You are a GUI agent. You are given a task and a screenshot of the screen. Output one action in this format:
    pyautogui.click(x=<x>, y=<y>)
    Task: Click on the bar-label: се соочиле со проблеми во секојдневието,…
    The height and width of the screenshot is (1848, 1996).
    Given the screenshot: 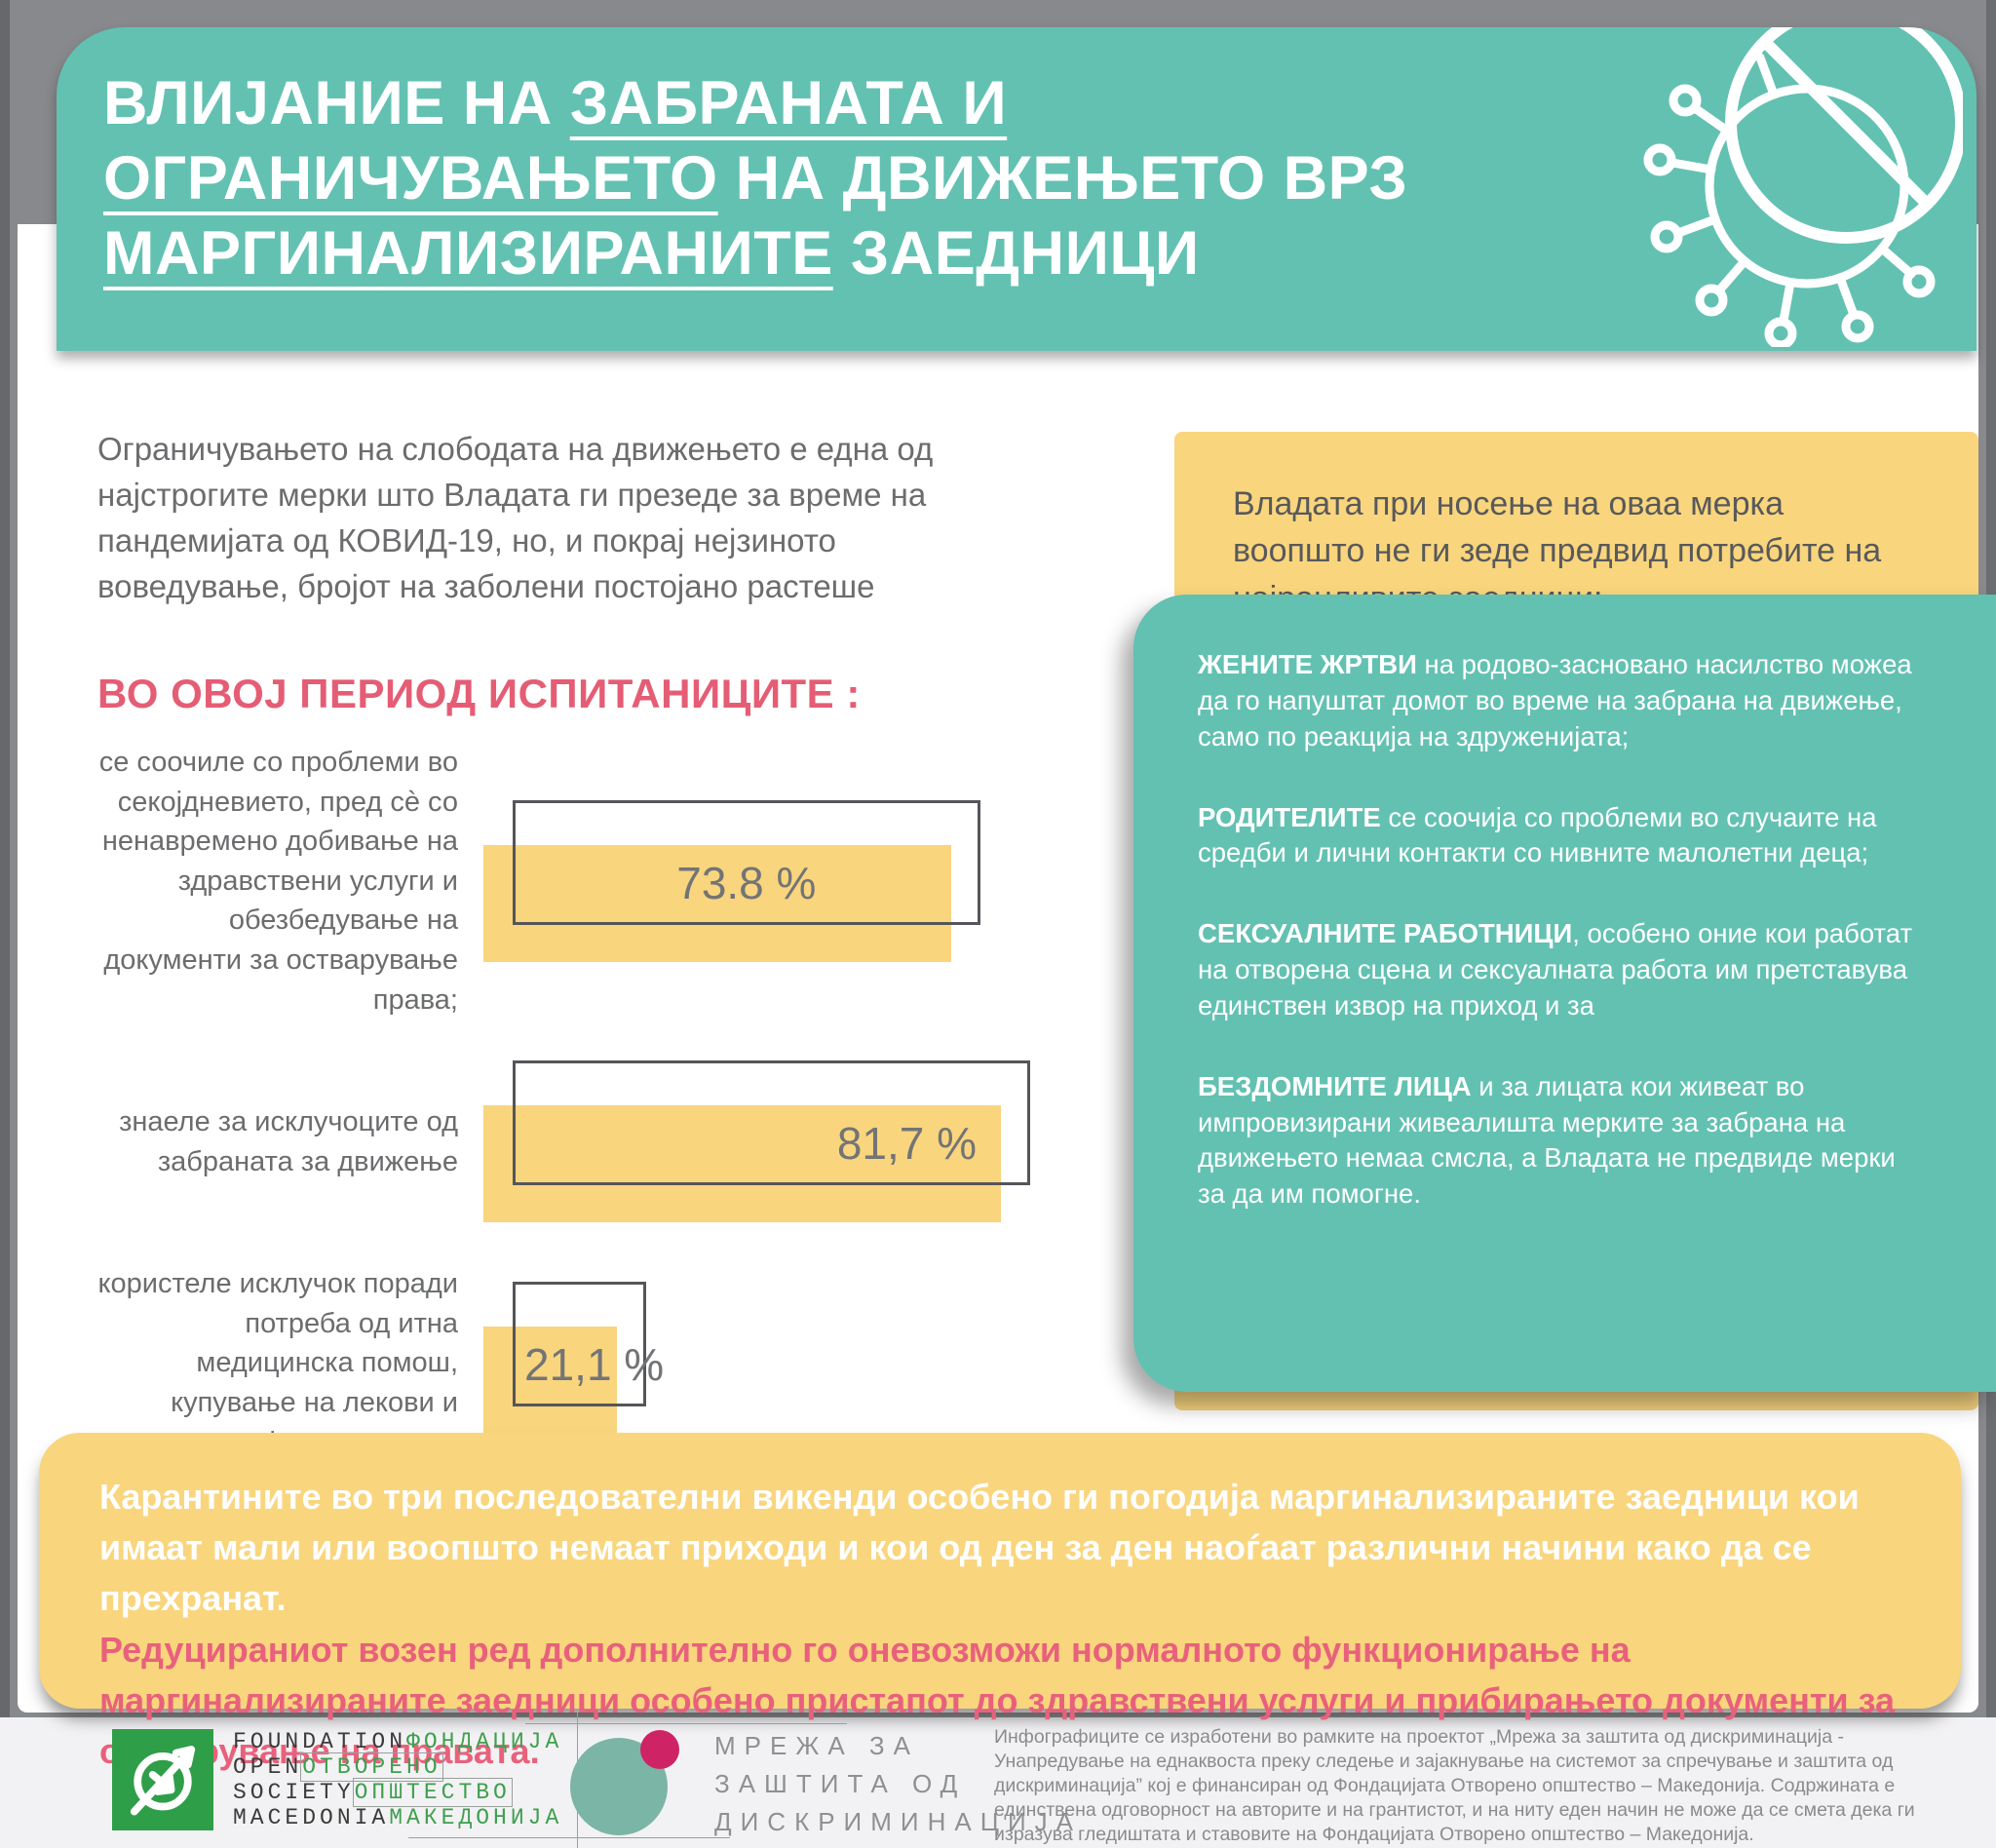 What is the action you would take?
    pyautogui.click(x=278, y=881)
    